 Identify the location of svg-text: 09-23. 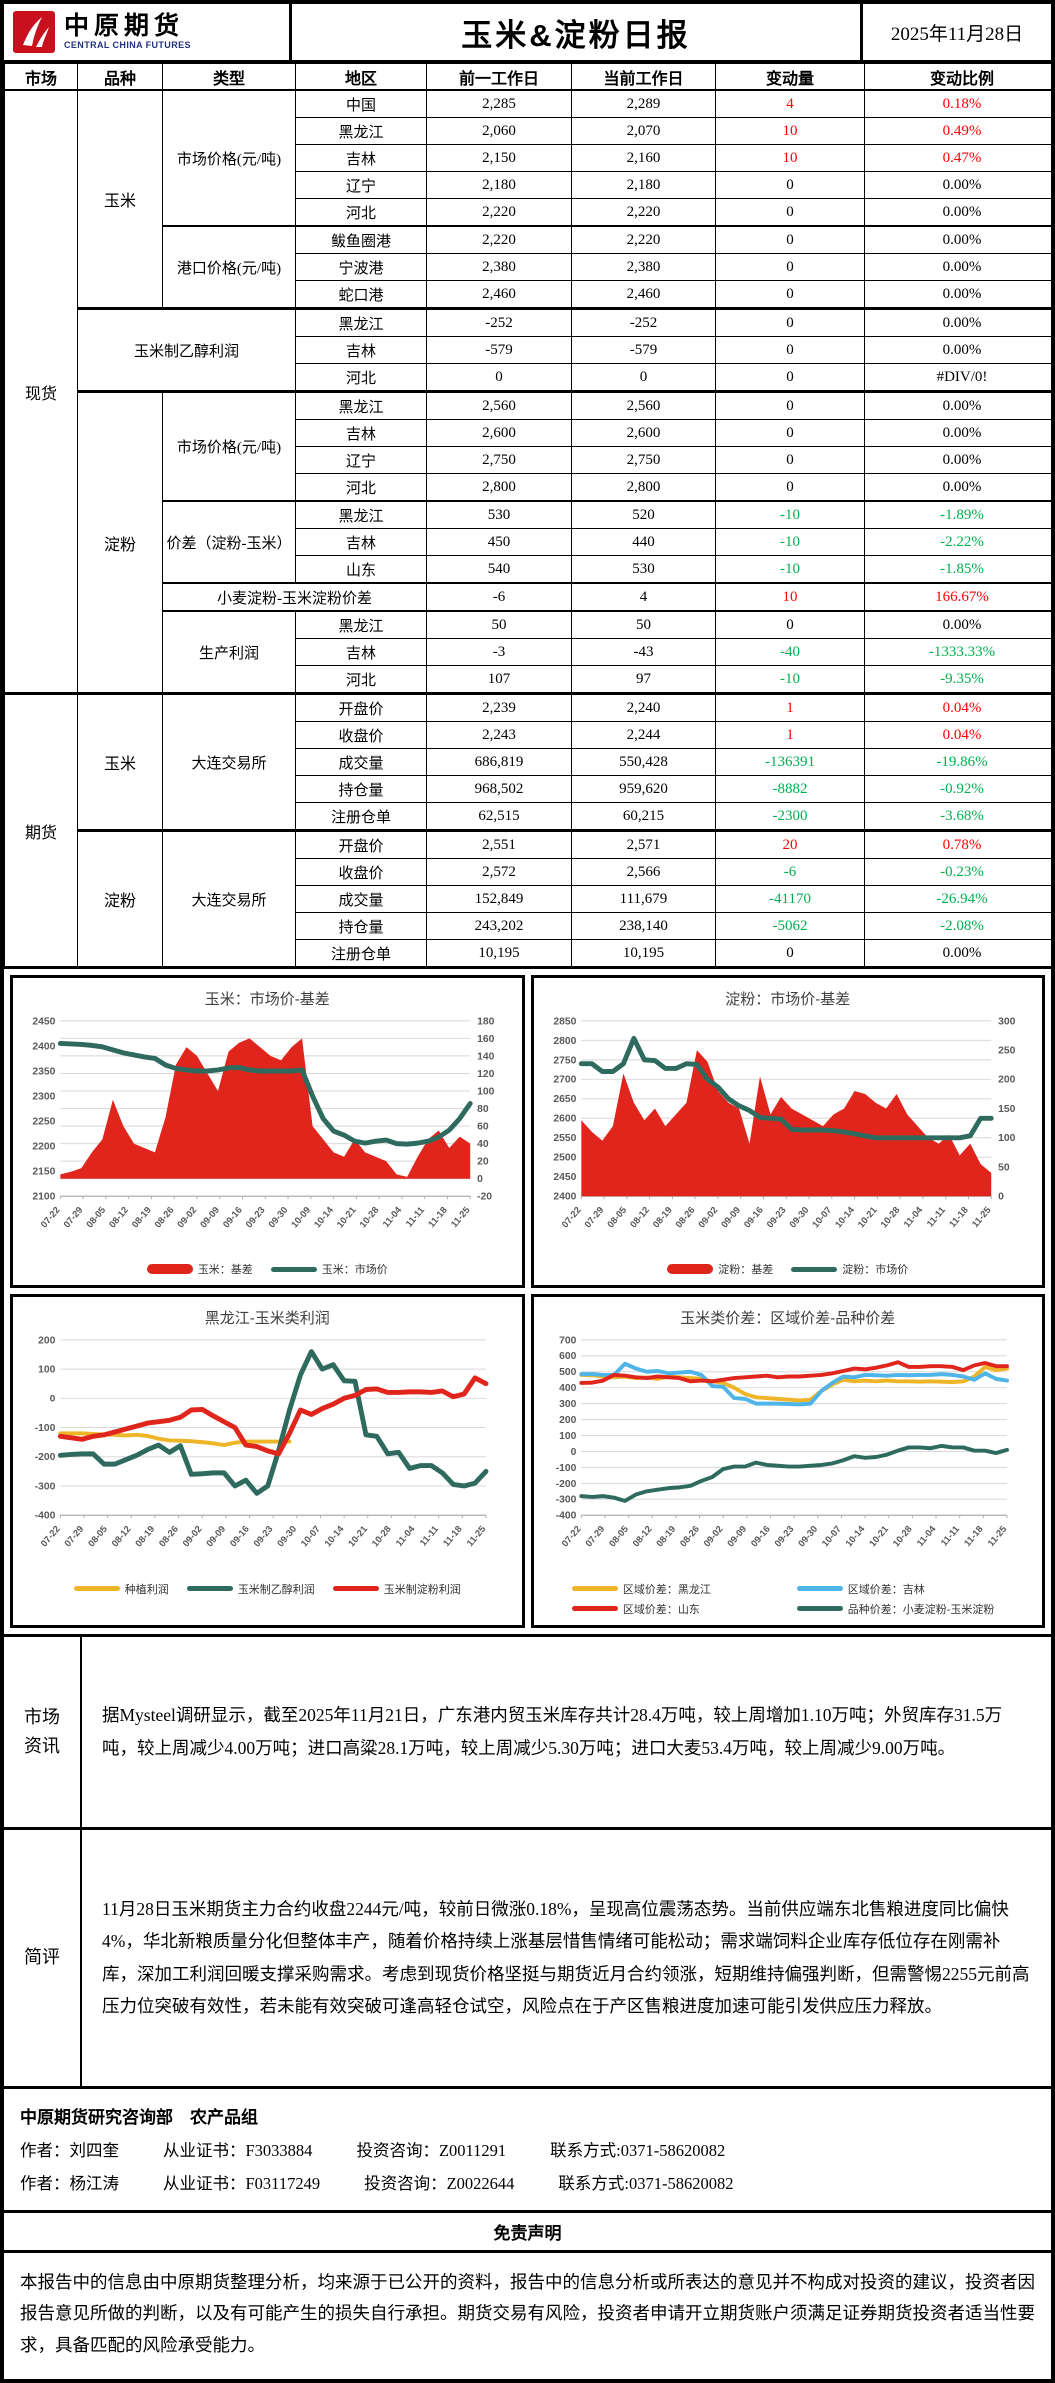
(775, 1217).